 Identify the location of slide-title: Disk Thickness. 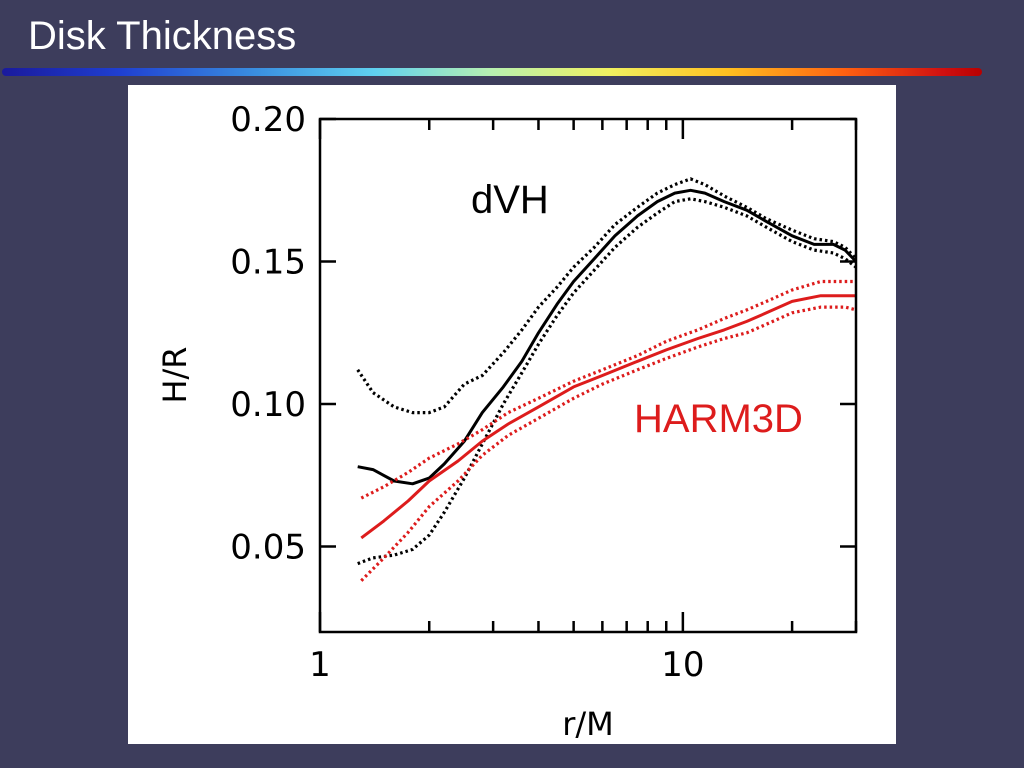
(162, 36).